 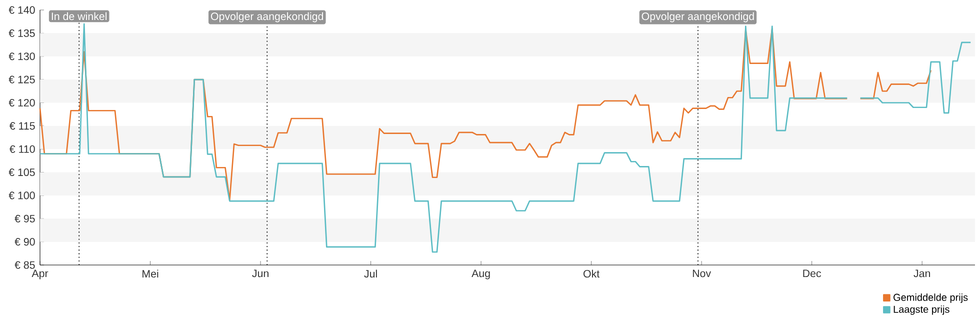 What do you see at coordinates (24, 218) in the screenshot?
I see `y-tick-label: € 95` at bounding box center [24, 218].